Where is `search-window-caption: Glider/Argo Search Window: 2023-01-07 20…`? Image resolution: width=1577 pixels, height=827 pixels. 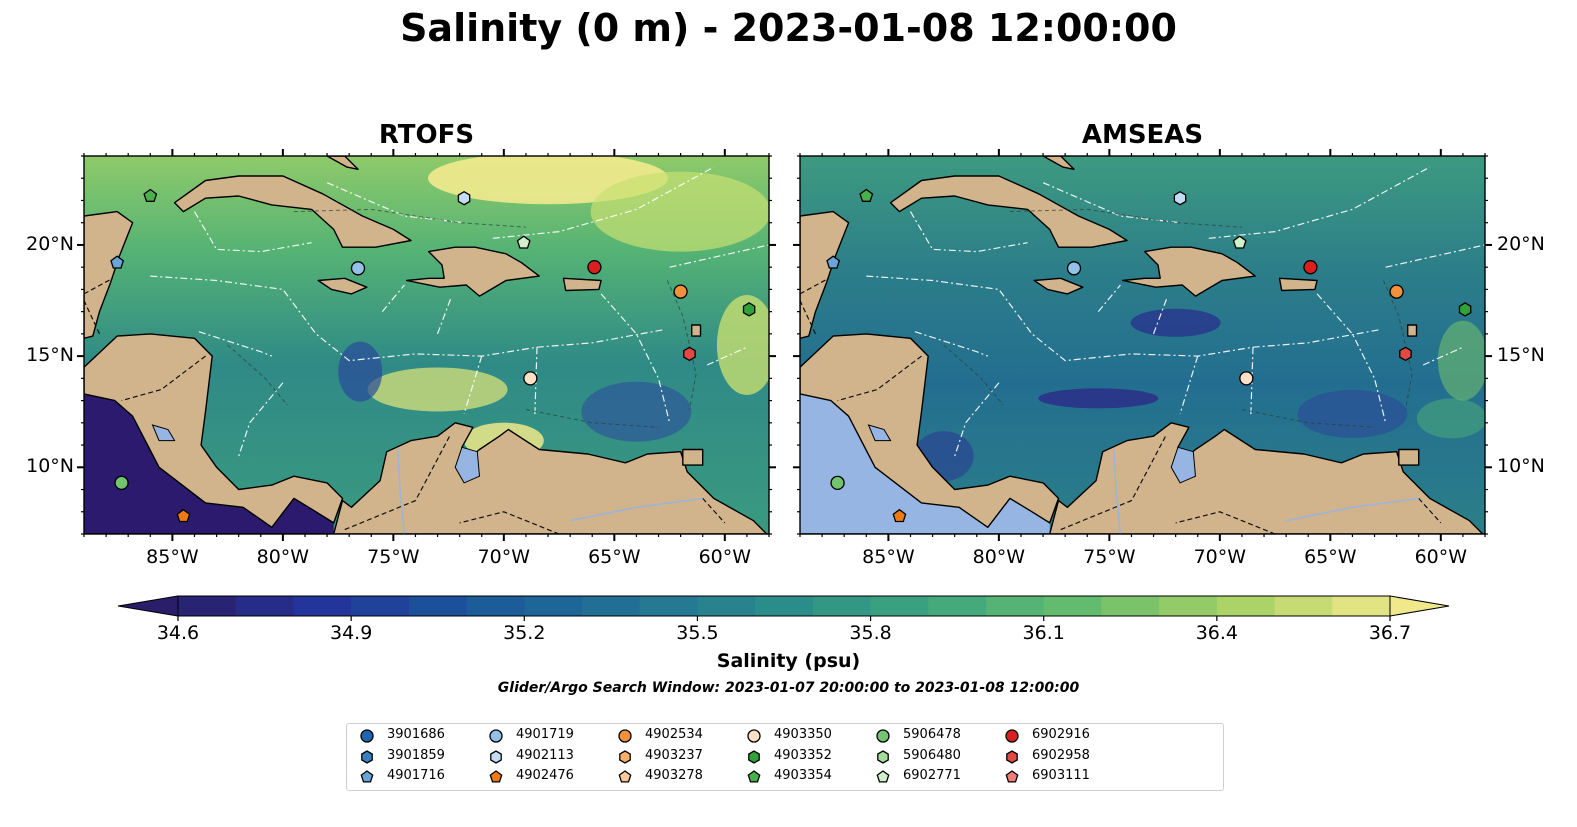 search-window-caption: Glider/Argo Search Window: 2023-01-07 20… is located at coordinates (788, 688).